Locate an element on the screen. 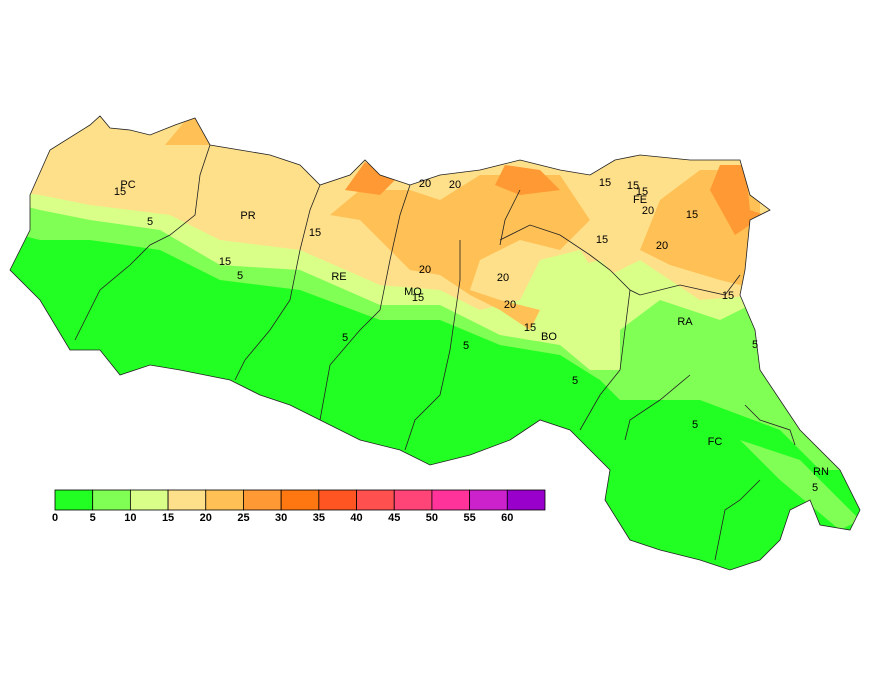 This screenshot has width=882, height=682. province-label: PC is located at coordinates (127, 185).